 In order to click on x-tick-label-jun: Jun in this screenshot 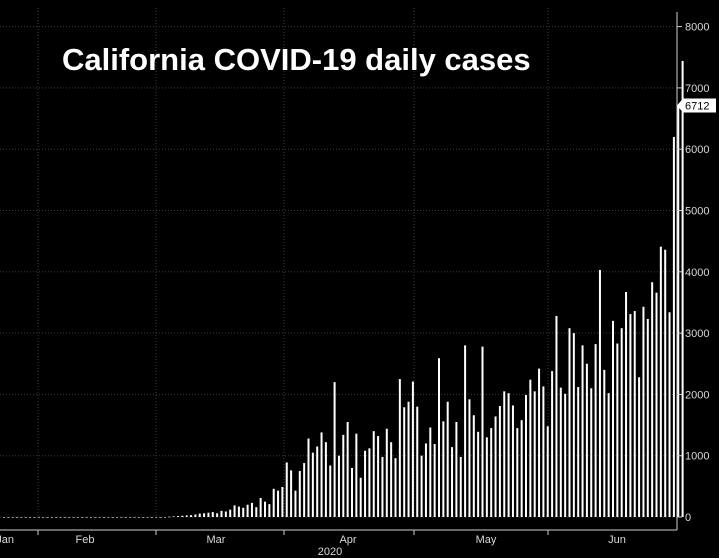, I will do `click(617, 540)`.